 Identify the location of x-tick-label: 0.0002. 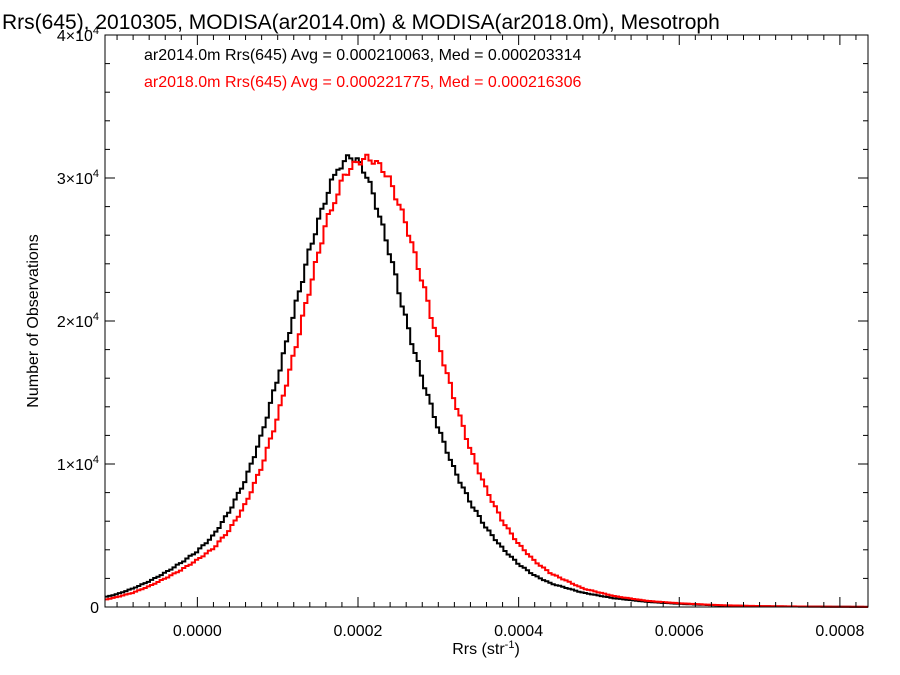
(358, 631).